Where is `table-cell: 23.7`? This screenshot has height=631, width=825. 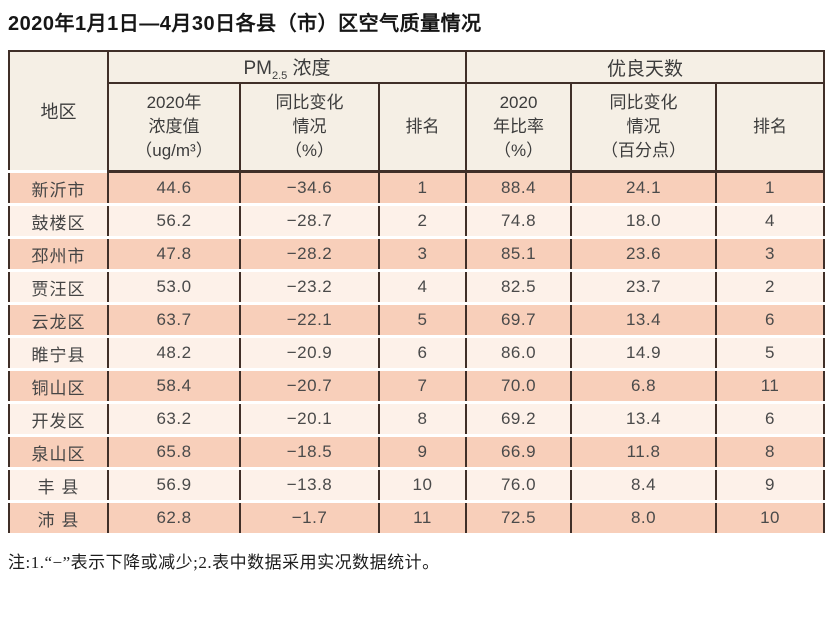 table-cell: 23.7 is located at coordinates (644, 287).